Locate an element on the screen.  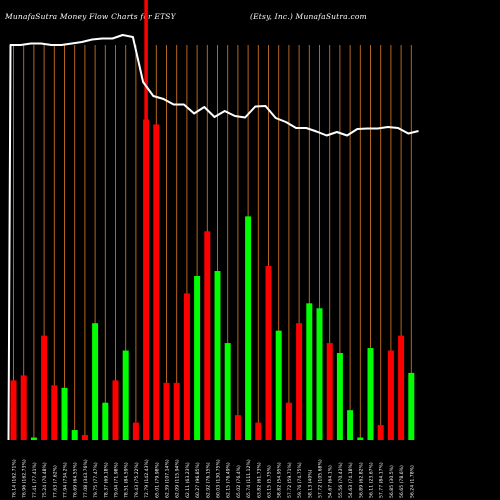
x-tick-label: 79.43 (75.22%) is located at coordinates (137, 480).